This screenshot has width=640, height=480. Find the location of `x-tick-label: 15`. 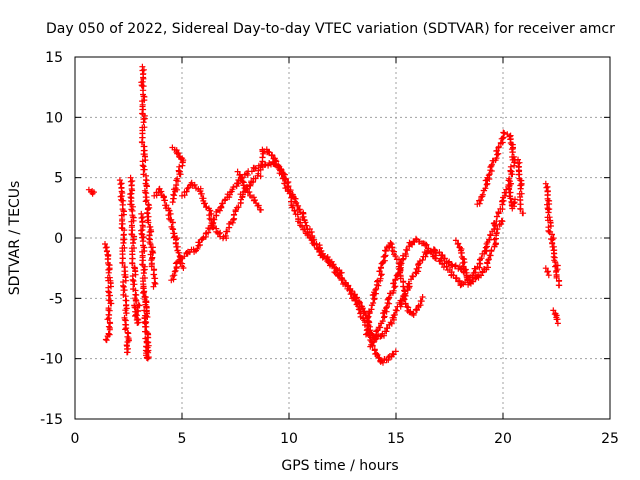

x-tick-label: 15 is located at coordinates (396, 439).